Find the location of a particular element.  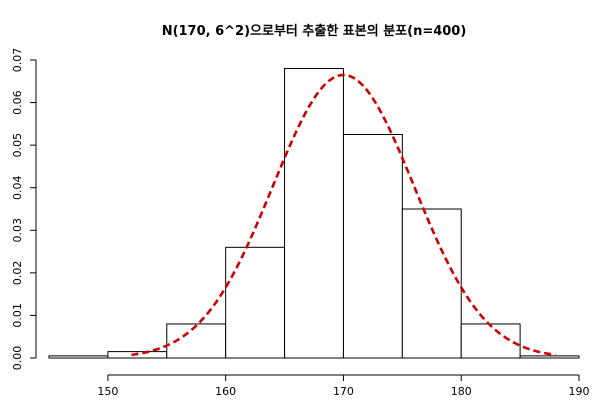

y-tick-label-6: 0.06 is located at coordinates (17, 102).